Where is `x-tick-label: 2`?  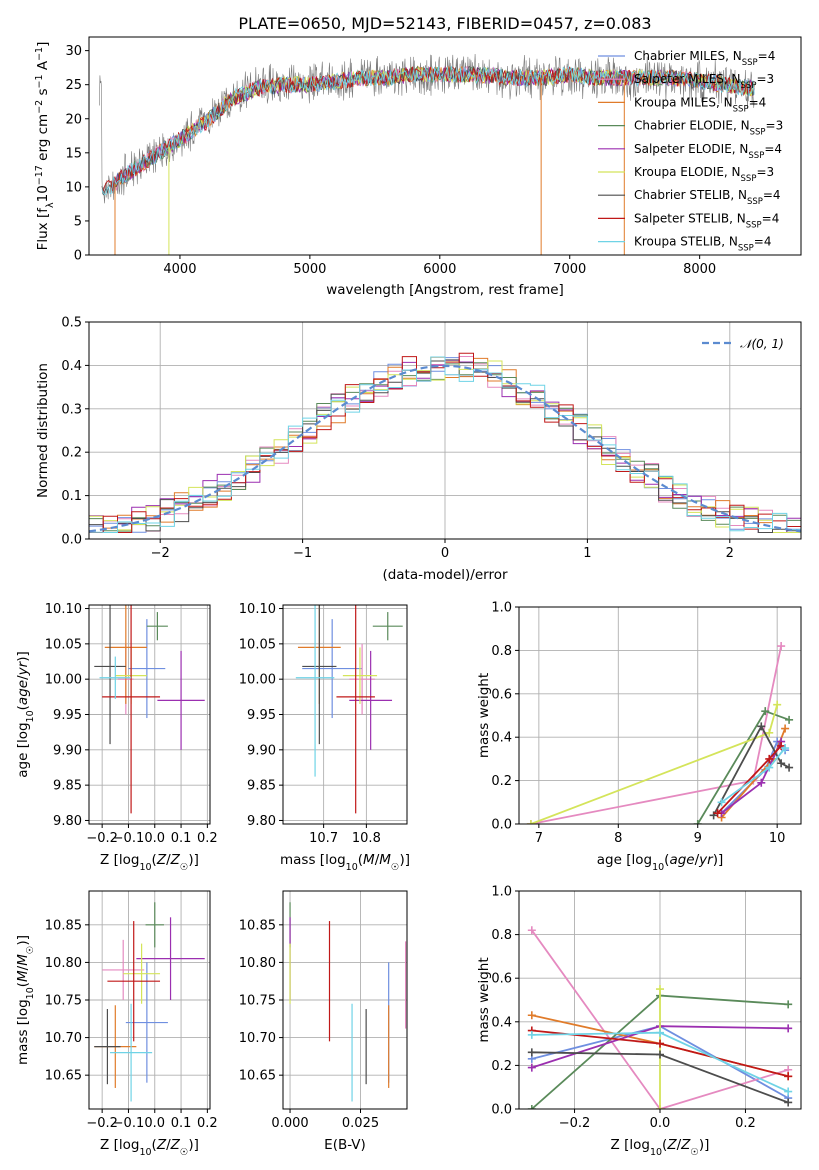
x-tick-label: 2 is located at coordinates (730, 553).